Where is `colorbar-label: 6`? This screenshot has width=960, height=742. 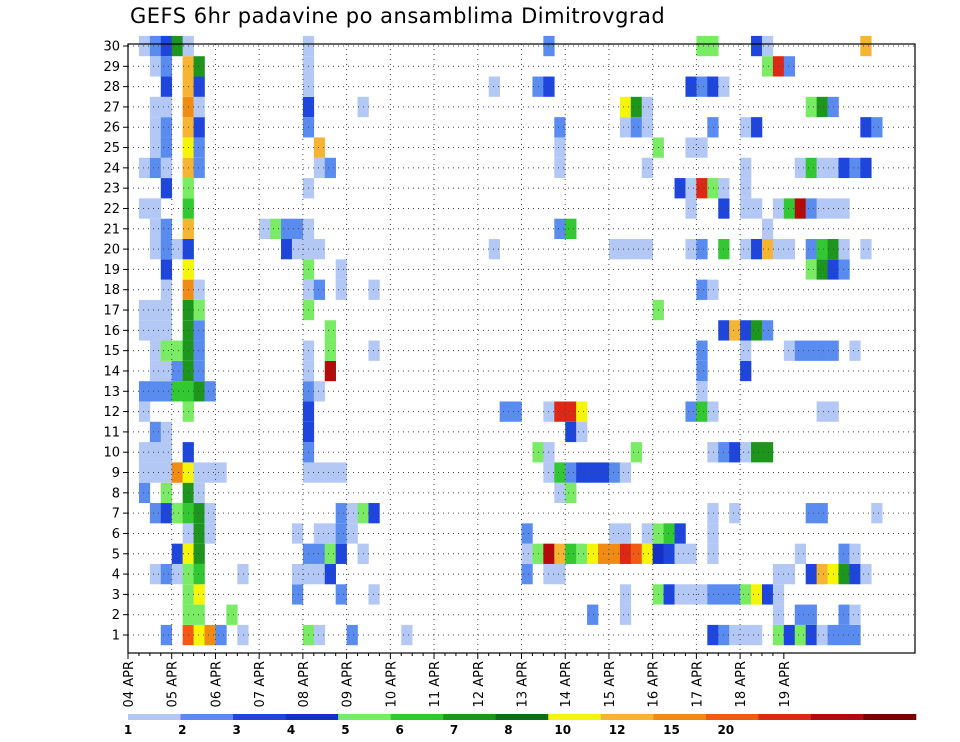
colorbar-label: 6 is located at coordinates (400, 730).